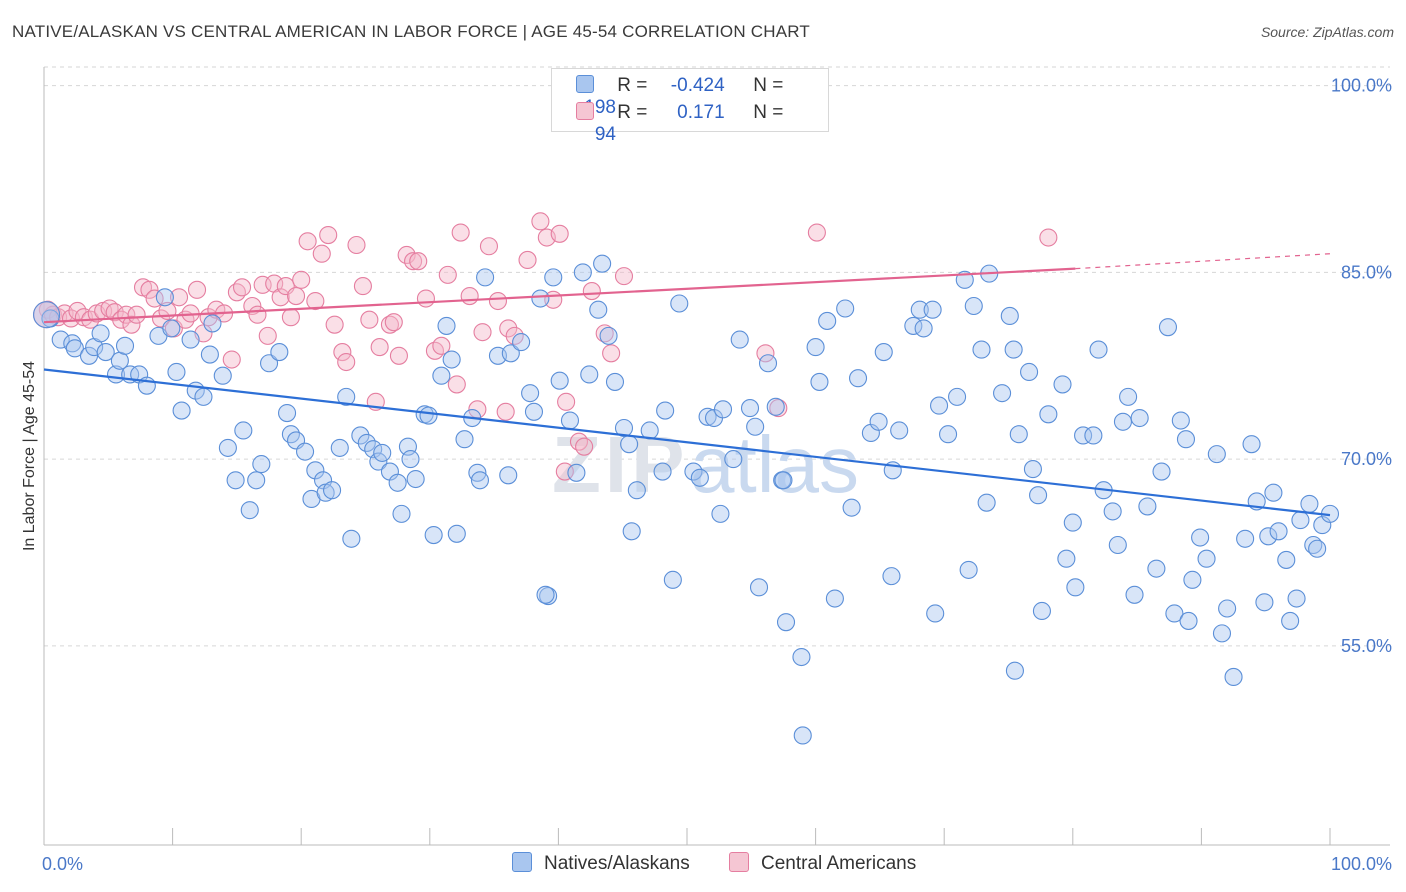 This screenshot has width=1406, height=892. What do you see at coordinates (822, 863) in the screenshot?
I see `legend-item-central: Central Americans` at bounding box center [822, 863].